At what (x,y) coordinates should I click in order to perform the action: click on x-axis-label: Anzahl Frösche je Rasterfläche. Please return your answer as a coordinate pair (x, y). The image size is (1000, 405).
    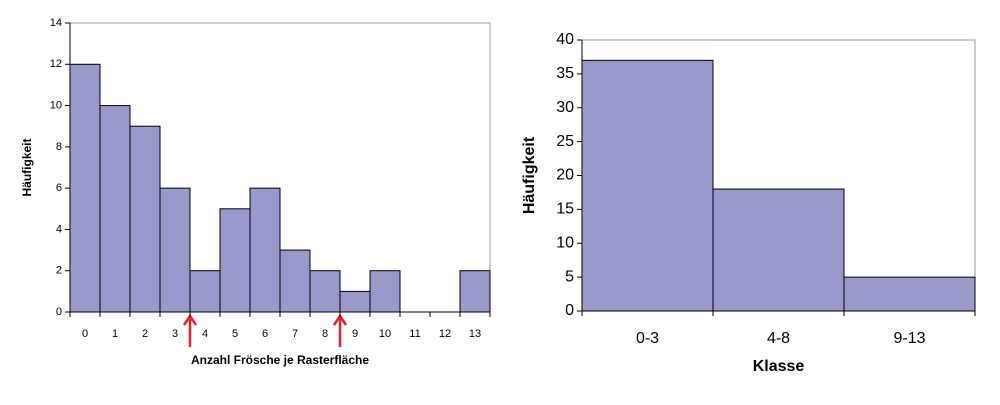
    Looking at the image, I should click on (280, 360).